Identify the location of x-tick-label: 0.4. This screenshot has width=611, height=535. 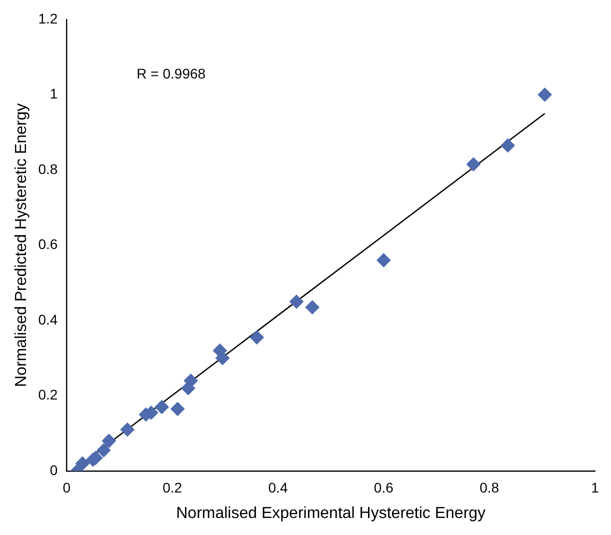
(278, 487).